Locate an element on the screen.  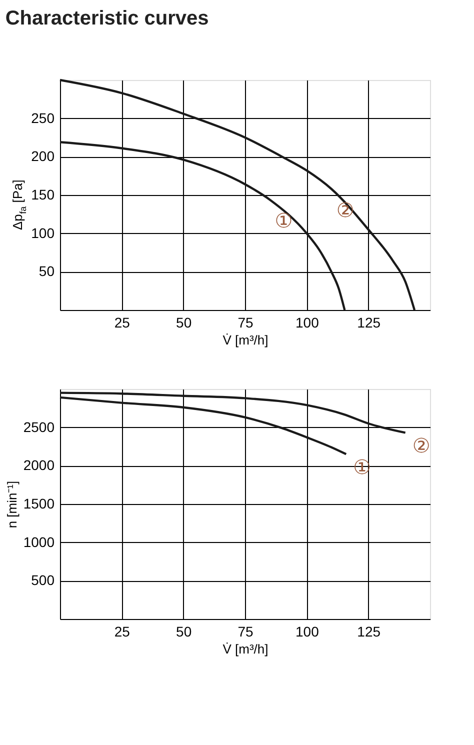
y-tick-label: 150 is located at coordinates (43, 194).